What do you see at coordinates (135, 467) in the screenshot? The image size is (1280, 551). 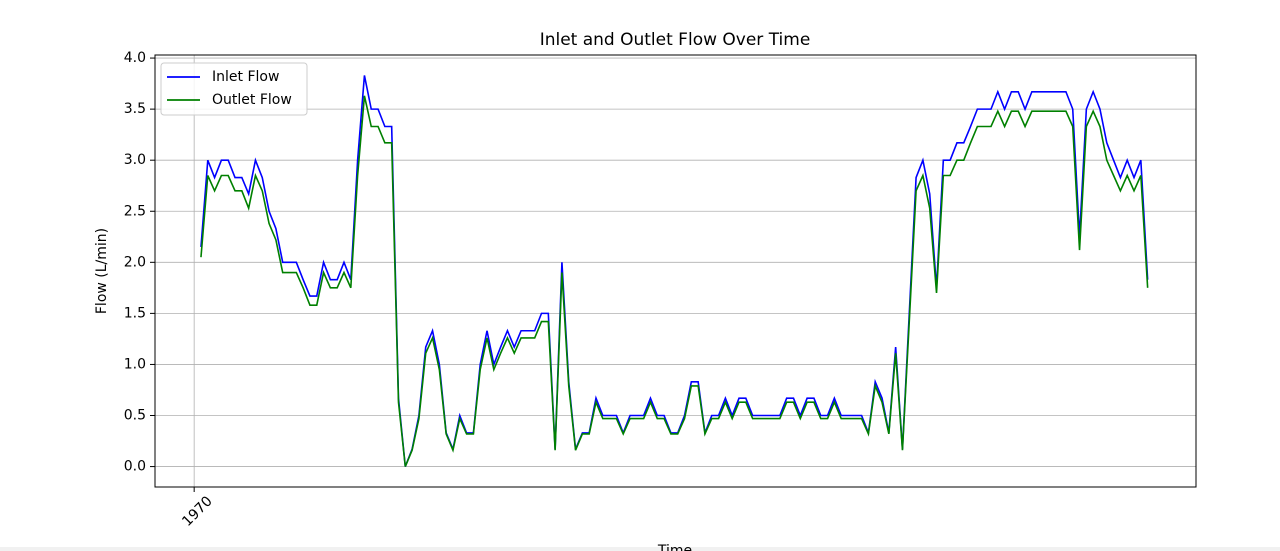 I see `y-tick-label: 0.0` at bounding box center [135, 467].